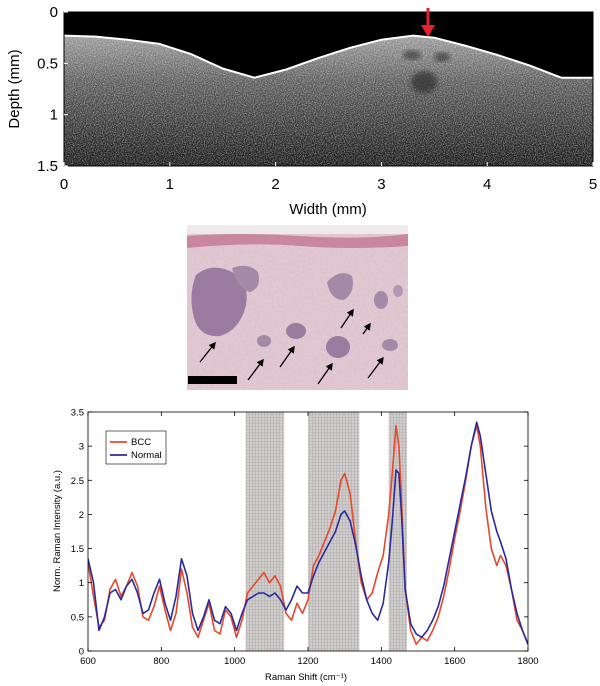 The image size is (600, 686). What do you see at coordinates (54, 12) in the screenshot?
I see `oct-y-tick-label: 0` at bounding box center [54, 12].